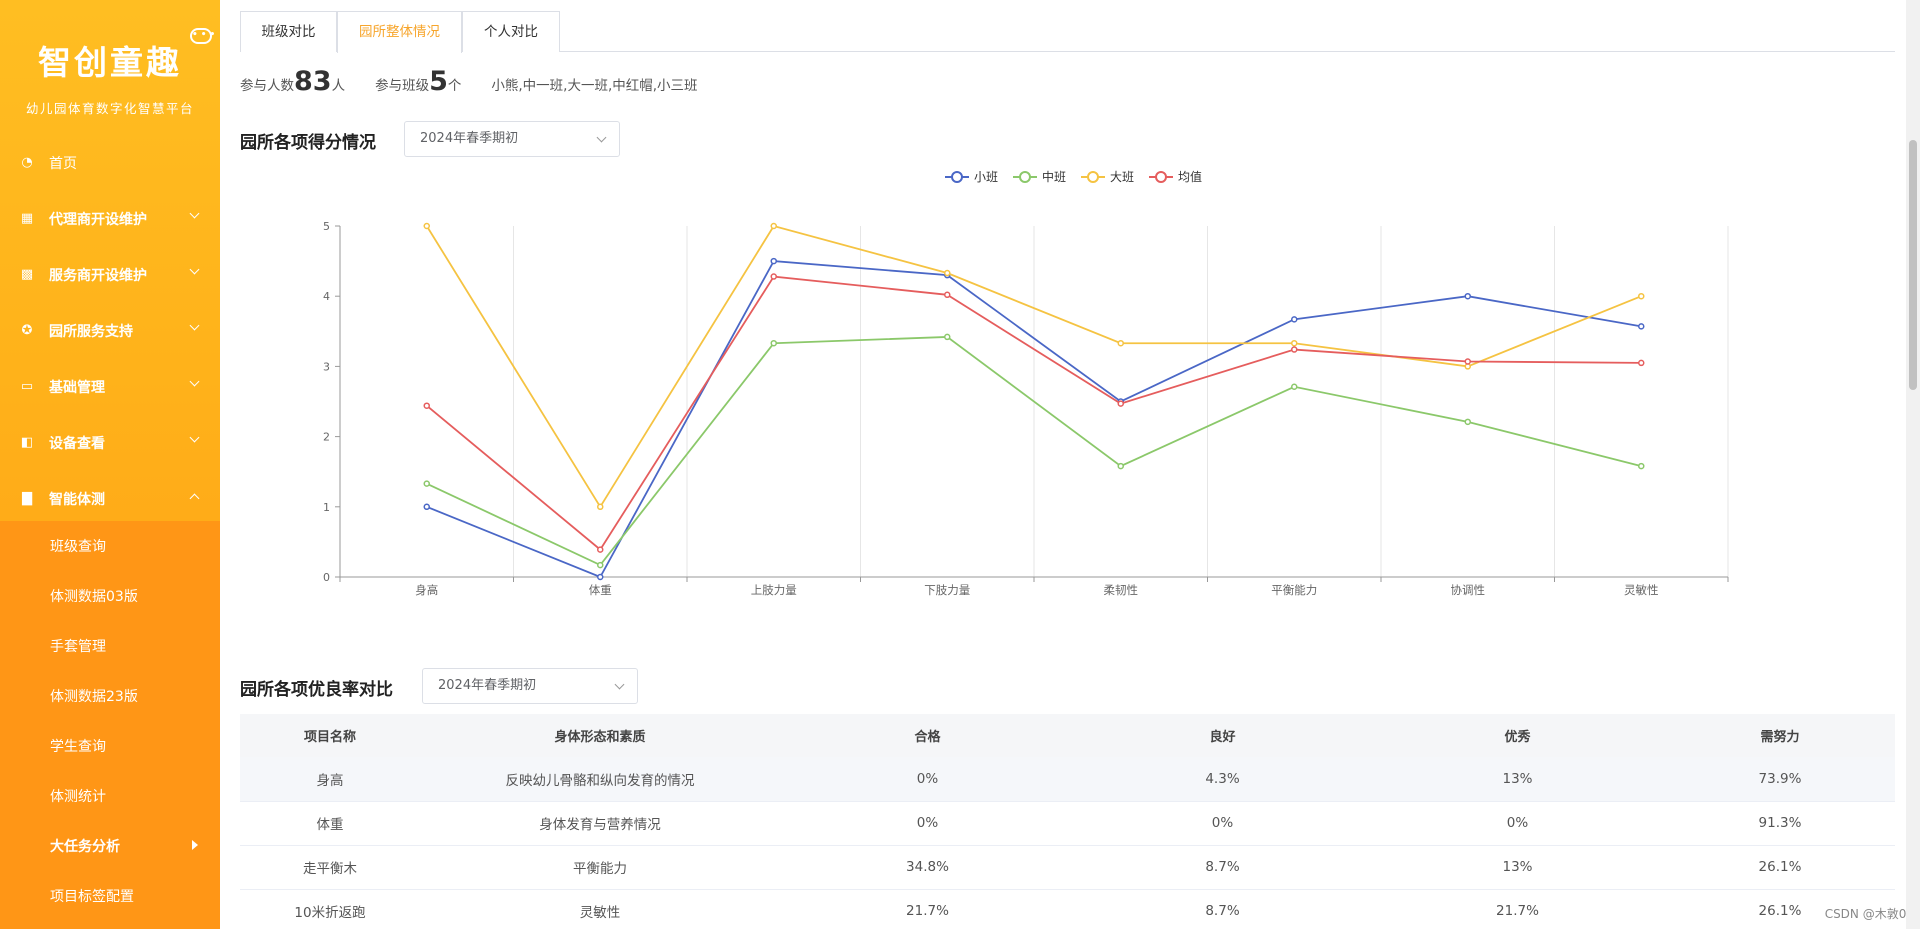 The image size is (1920, 929). What do you see at coordinates (426, 590) in the screenshot?
I see `x-tick-label: 身高` at bounding box center [426, 590].